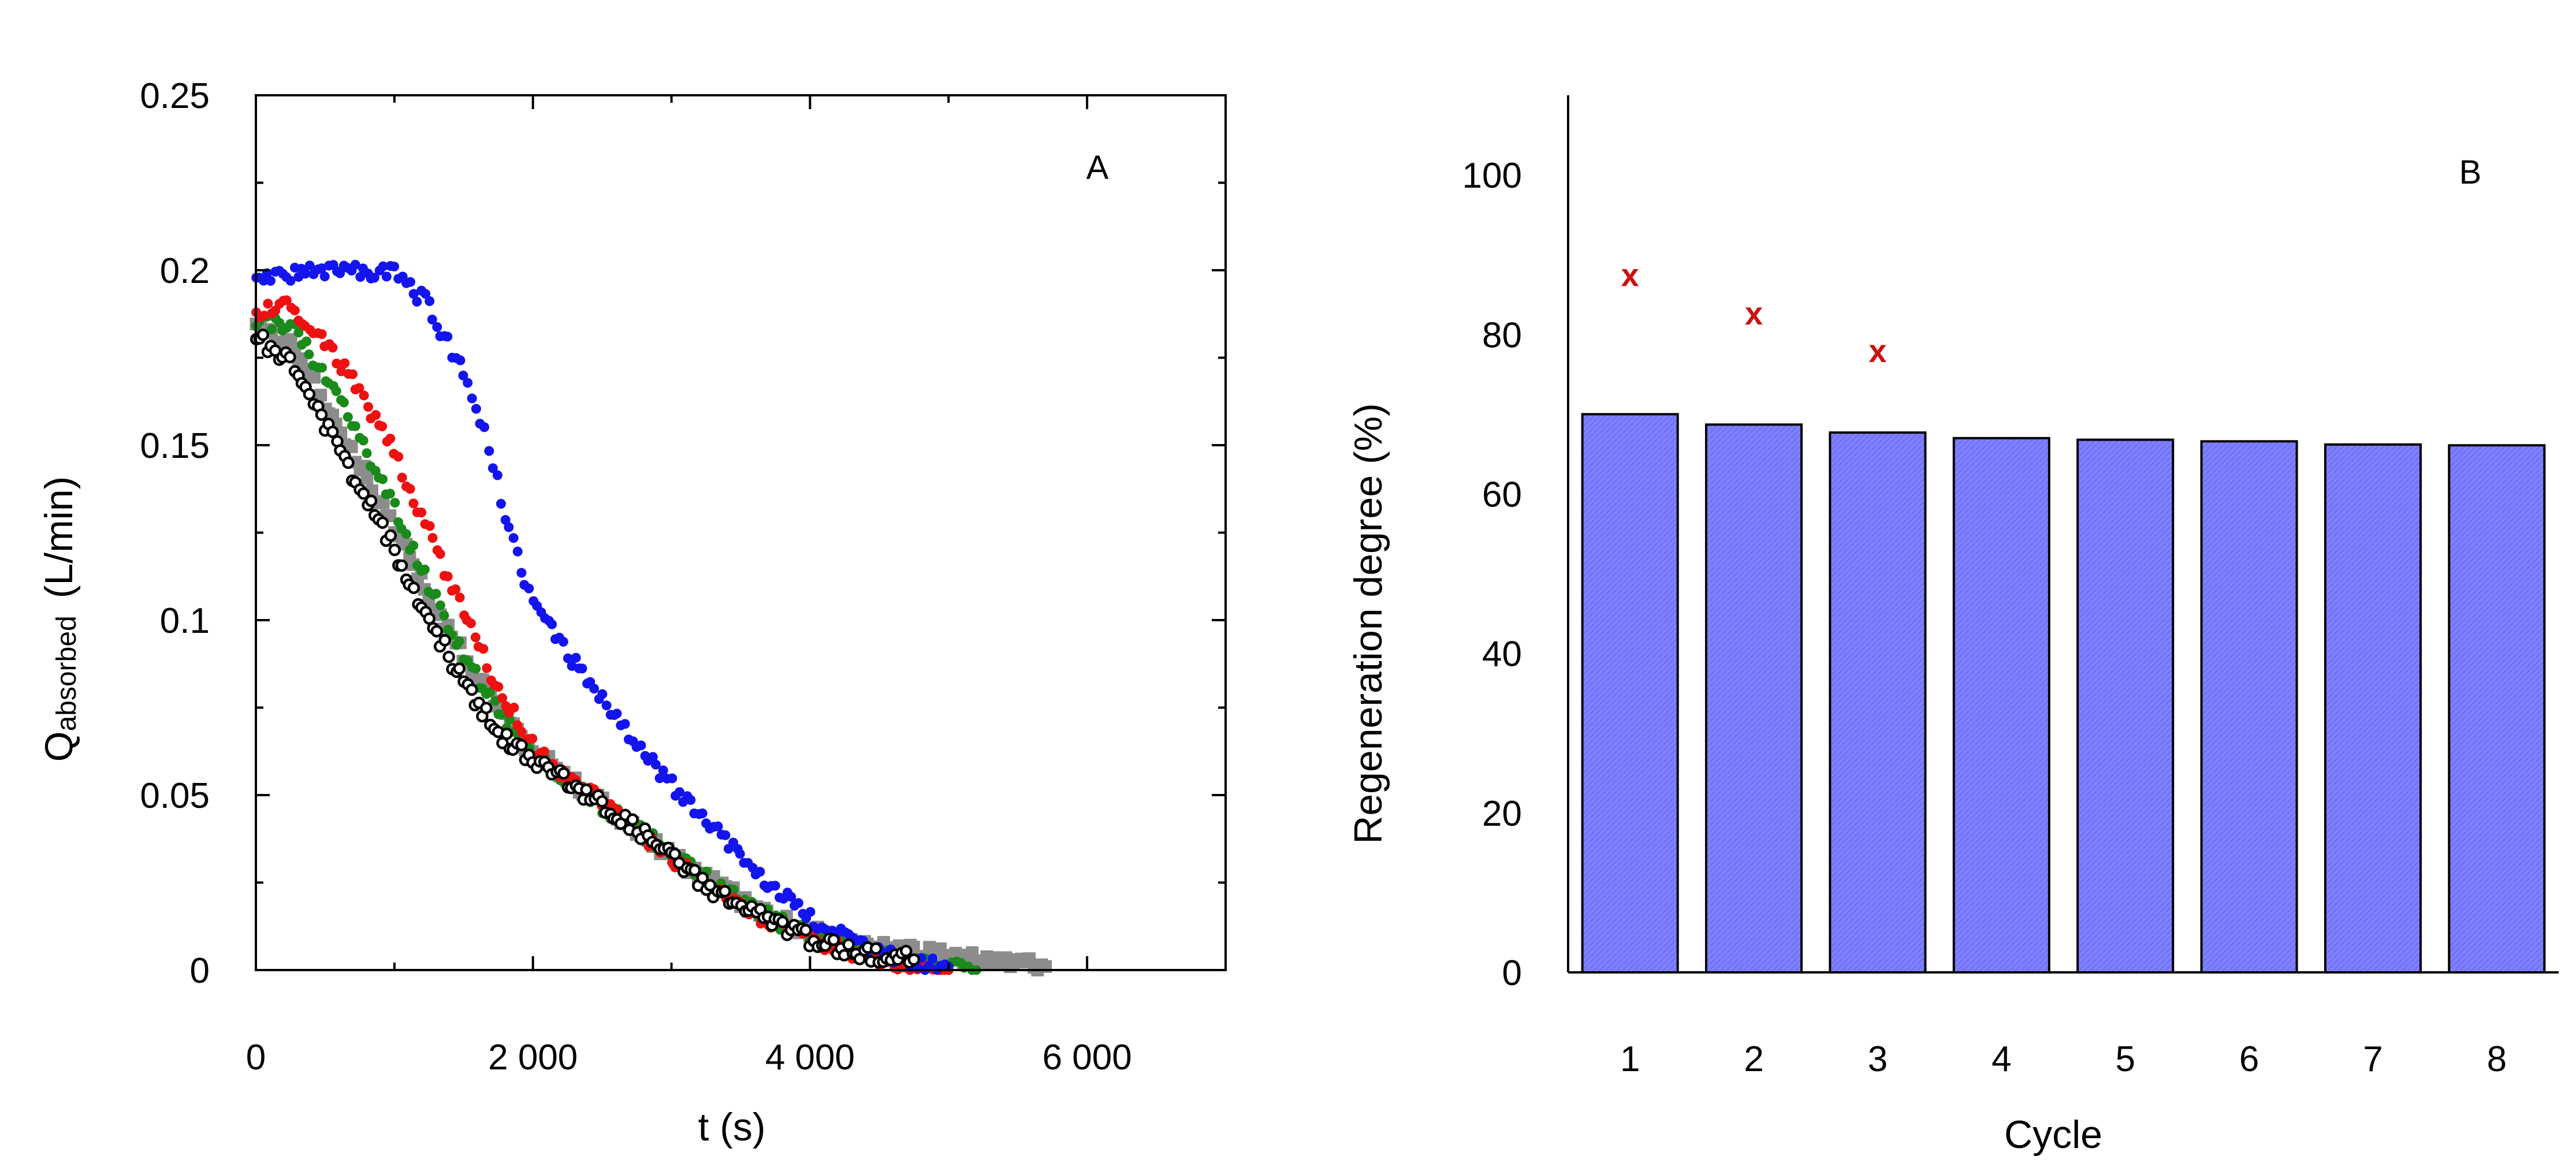  What do you see at coordinates (1368, 623) in the screenshot?
I see `panel-b-y-axis-label: Regeneration degree (%)` at bounding box center [1368, 623].